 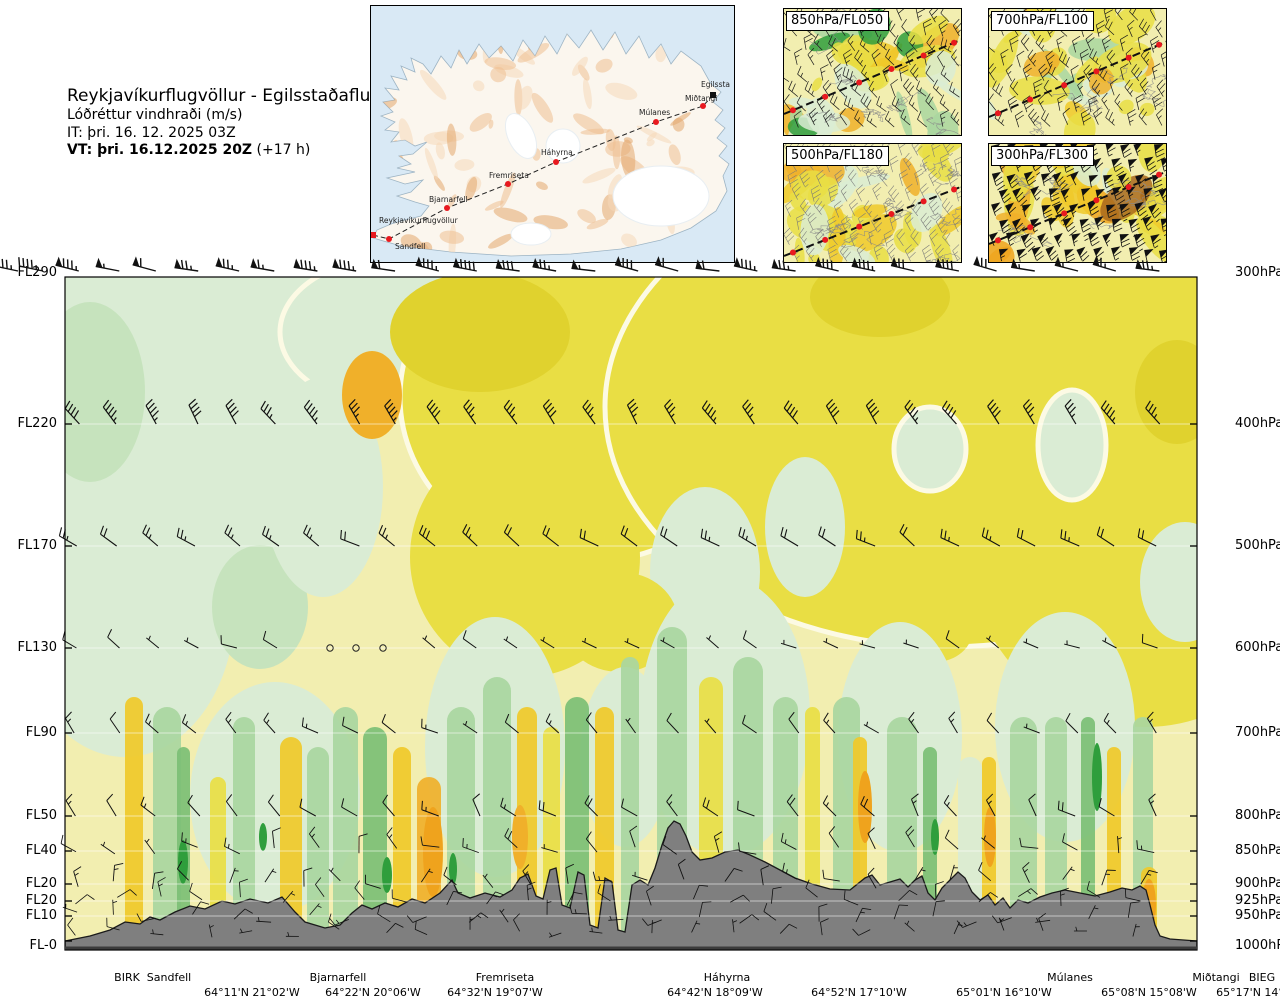 I want to click on terrain-profile, so click(x=631, y=885).